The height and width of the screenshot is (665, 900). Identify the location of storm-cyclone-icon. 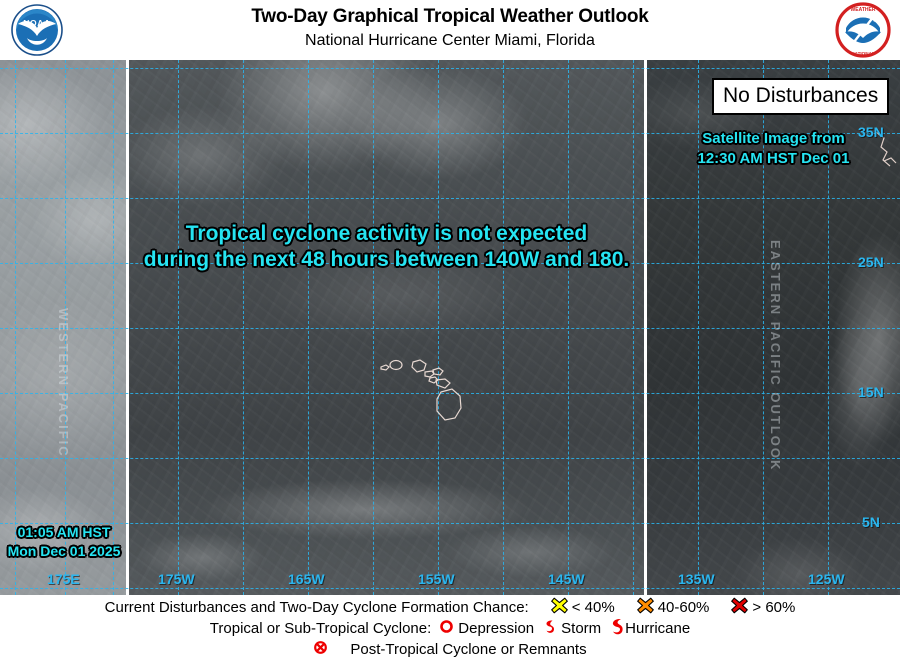
(549, 629).